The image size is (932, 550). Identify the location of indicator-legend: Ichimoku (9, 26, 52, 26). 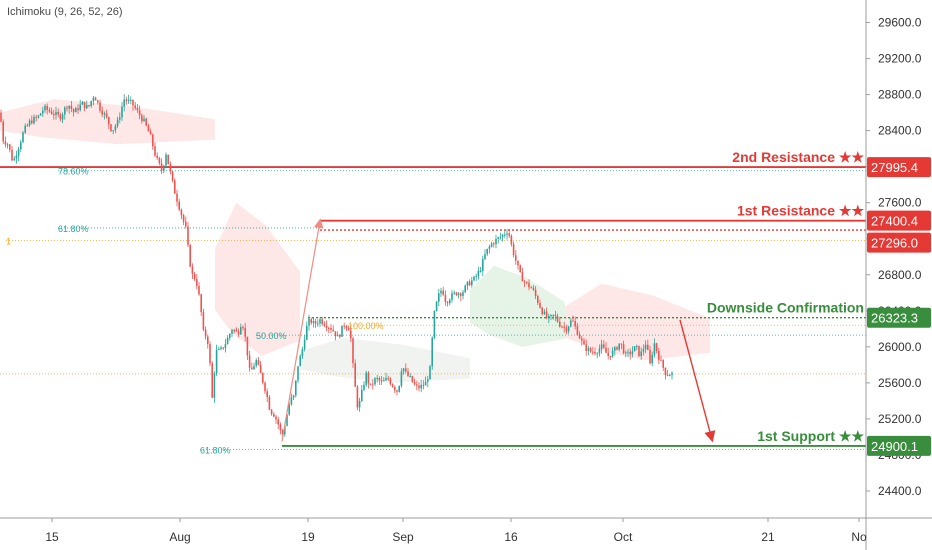
(65, 12).